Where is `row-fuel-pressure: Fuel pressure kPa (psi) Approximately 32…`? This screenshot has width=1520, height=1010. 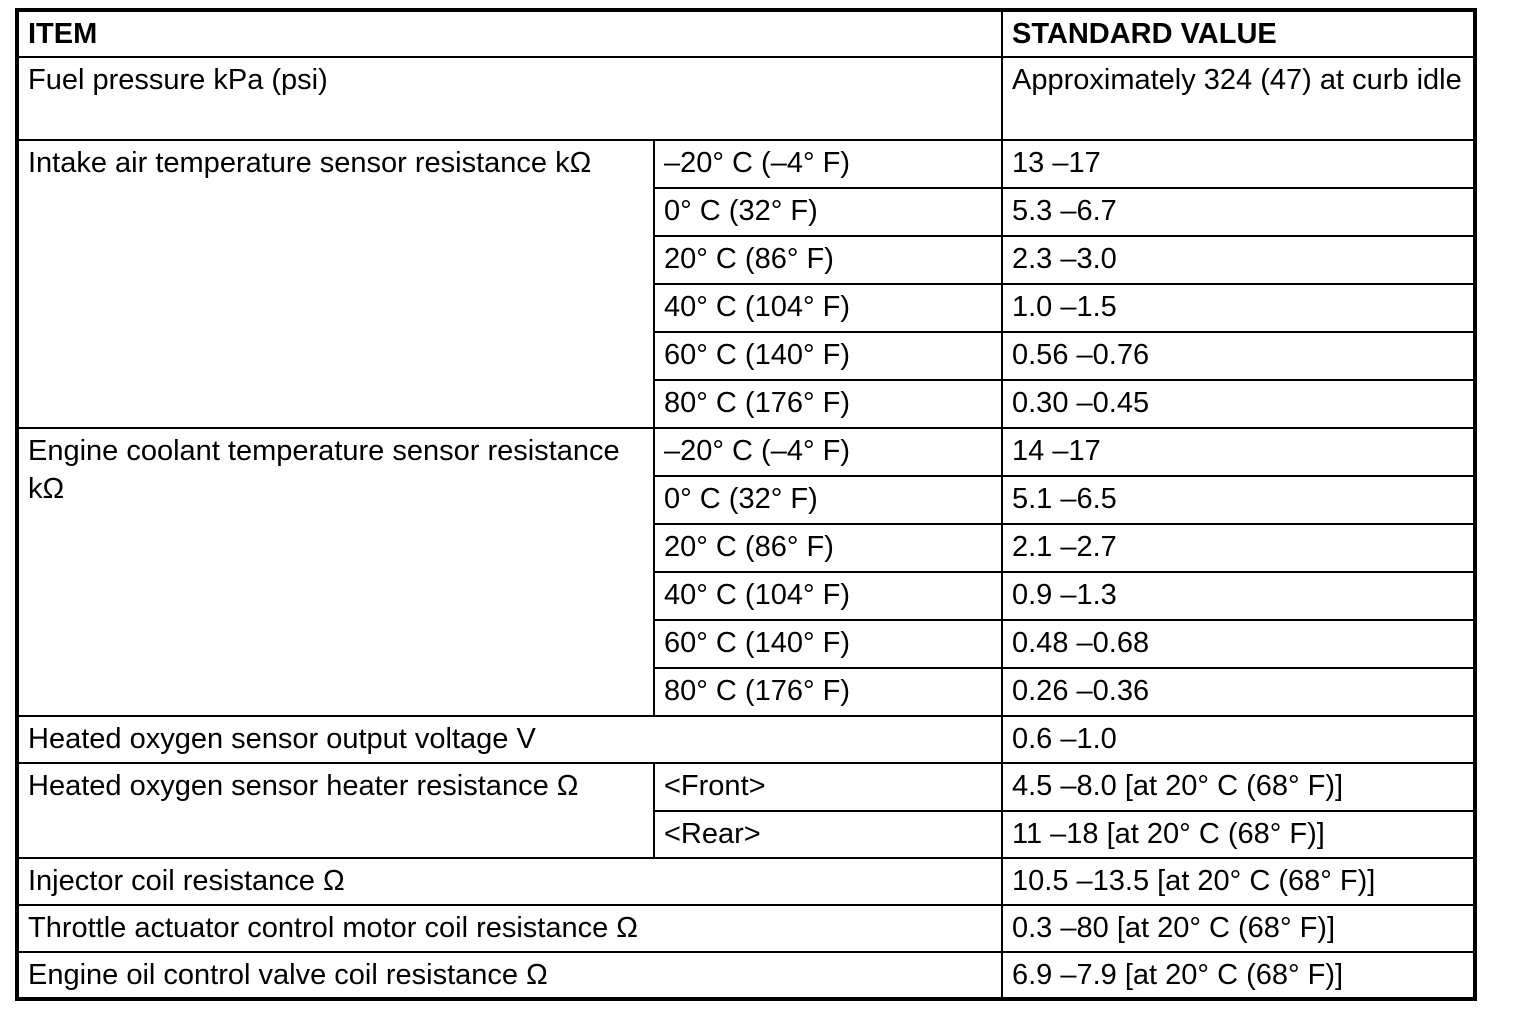 row-fuel-pressure: Fuel pressure kPa (psi) Approximately 32… is located at coordinates (746, 98).